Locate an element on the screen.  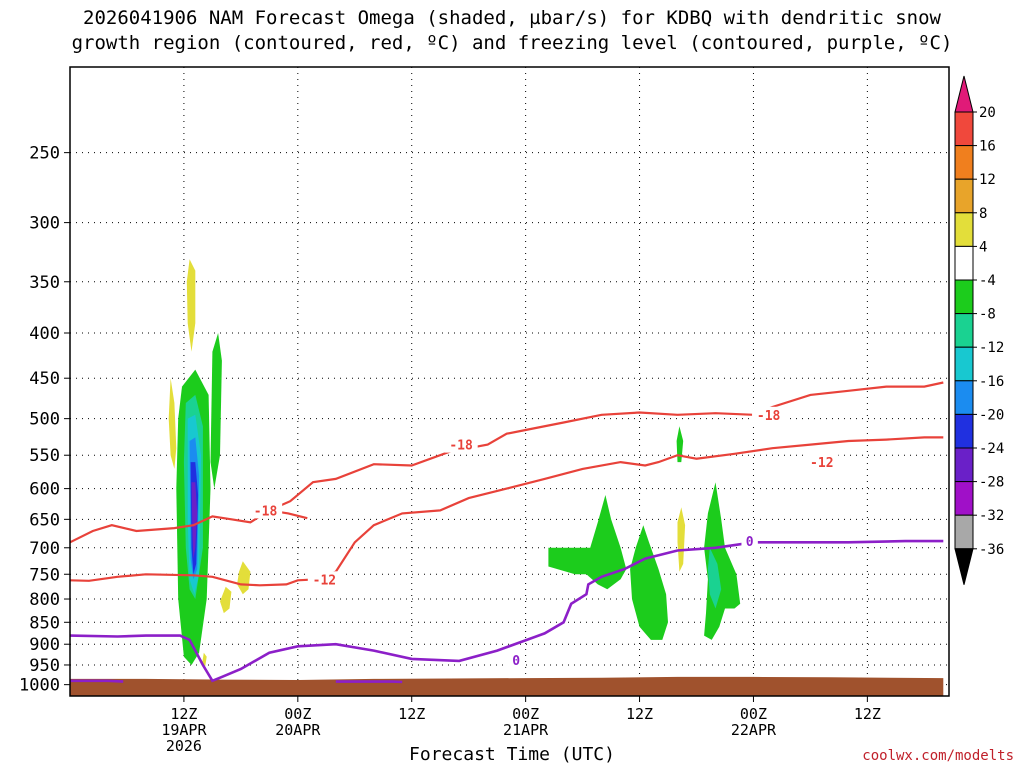
colorbar-label: -36 is located at coordinates (991, 550).